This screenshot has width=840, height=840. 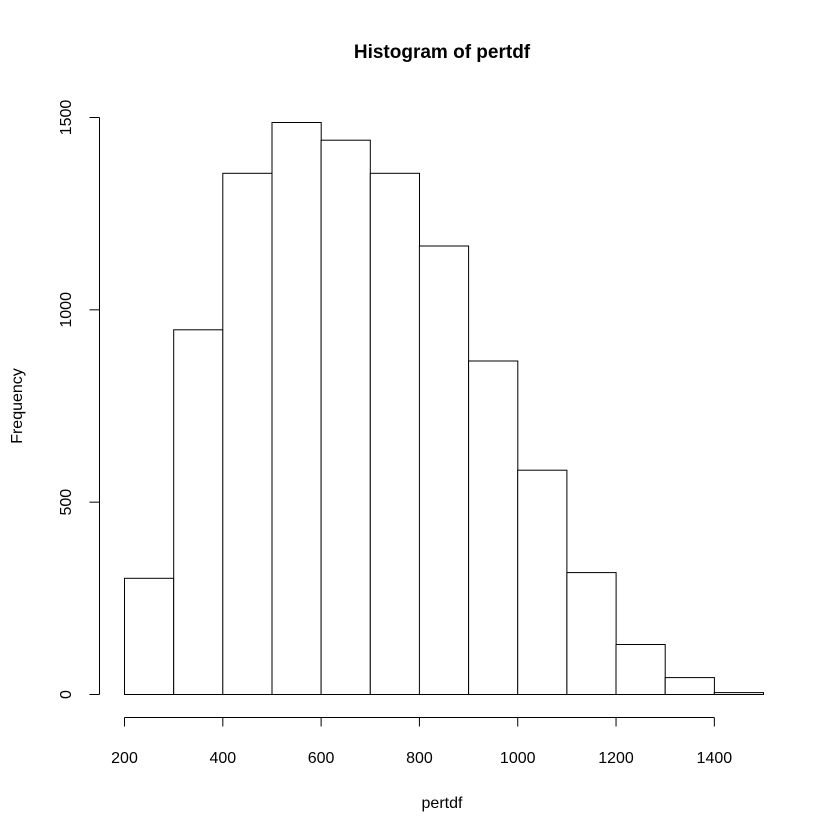 I want to click on x-axis: 200 400 600 800 1000 1200 1400, so click(x=422, y=742).